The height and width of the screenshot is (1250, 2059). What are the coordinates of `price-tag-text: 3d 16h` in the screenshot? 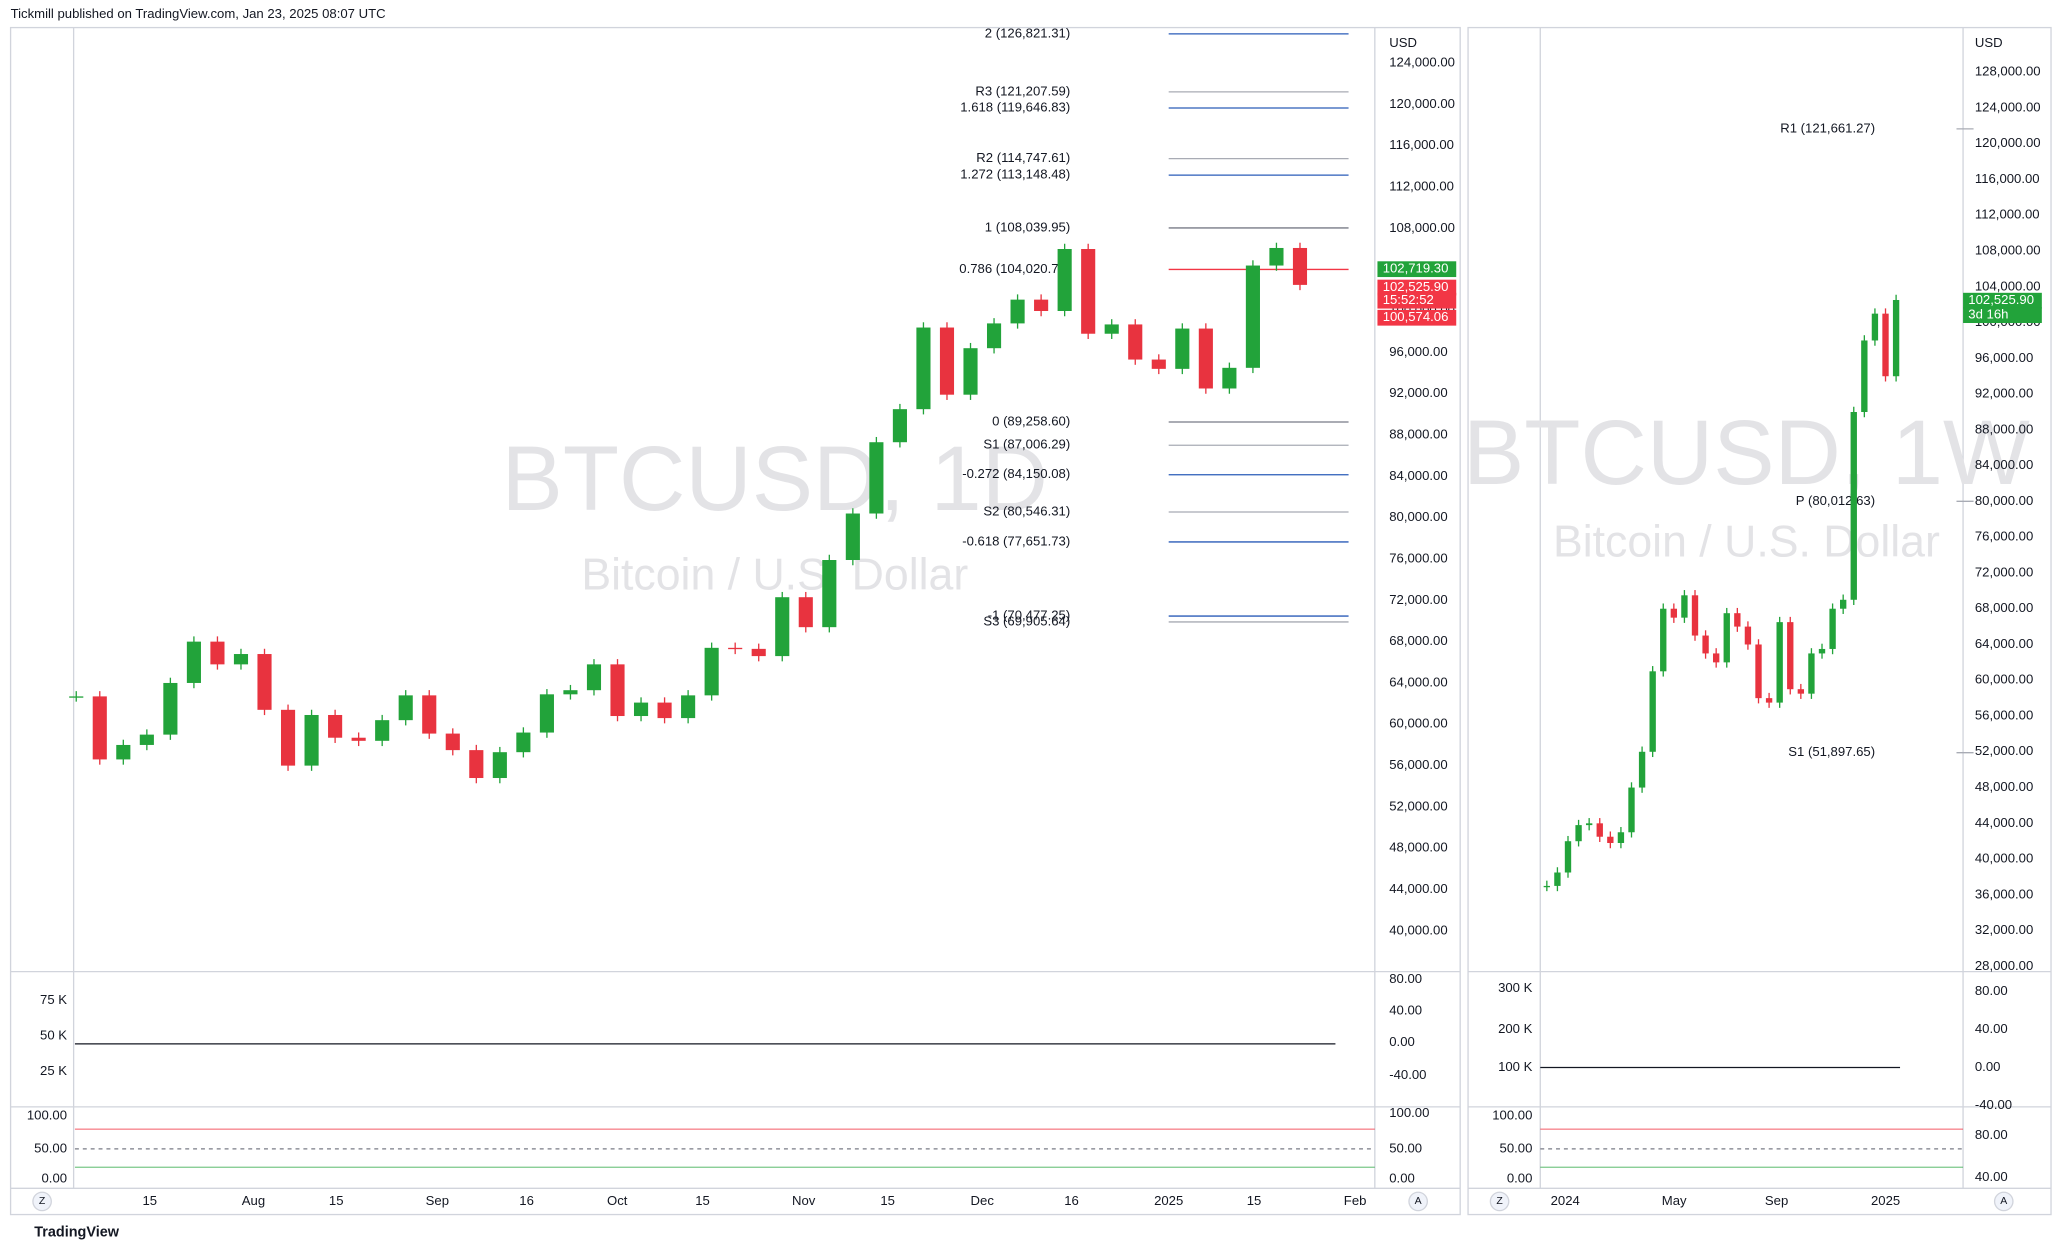 It's located at (1988, 314).